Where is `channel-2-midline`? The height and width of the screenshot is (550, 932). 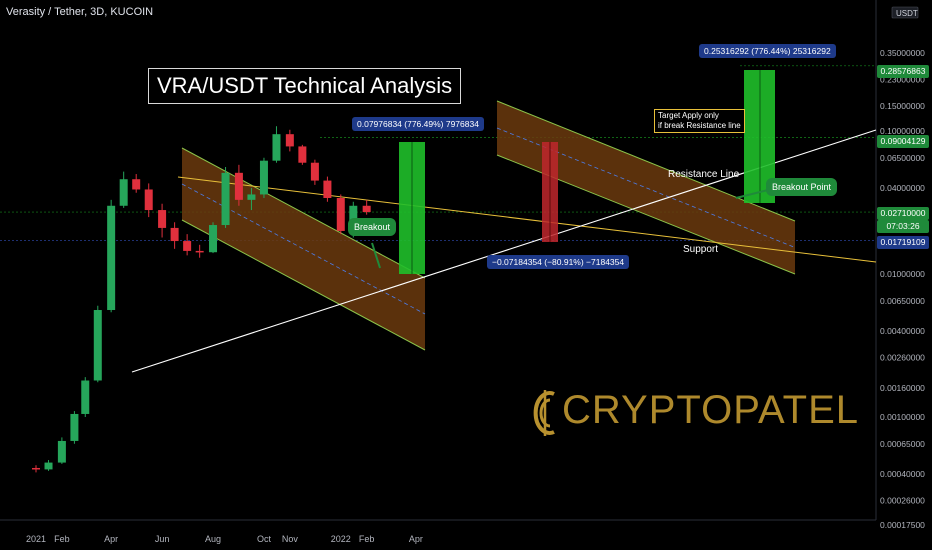
channel-2-midline is located at coordinates (646, 187).